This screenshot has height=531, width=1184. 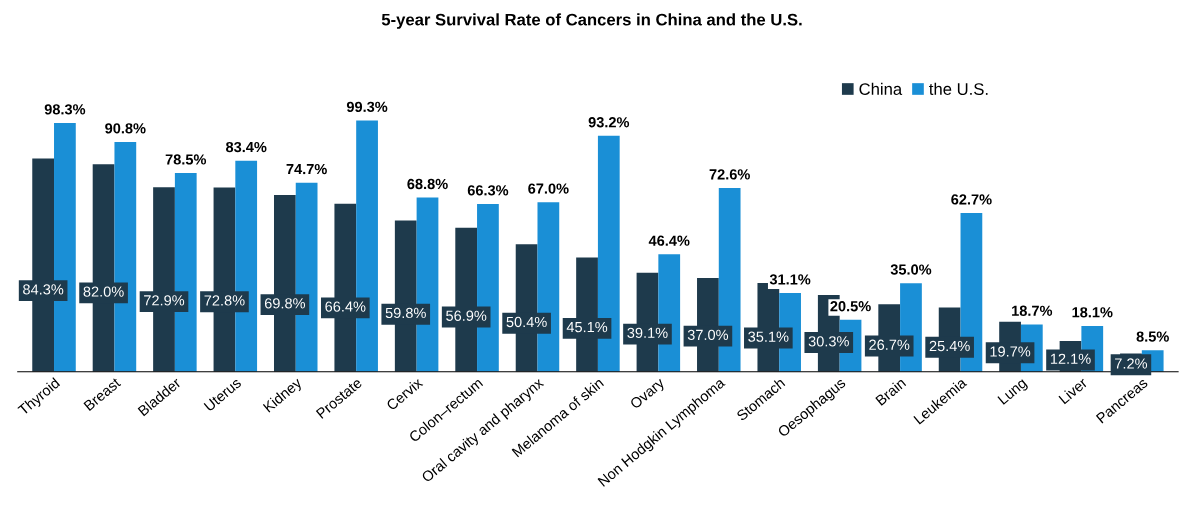 I want to click on data-label: 8.5%, so click(x=1152, y=336).